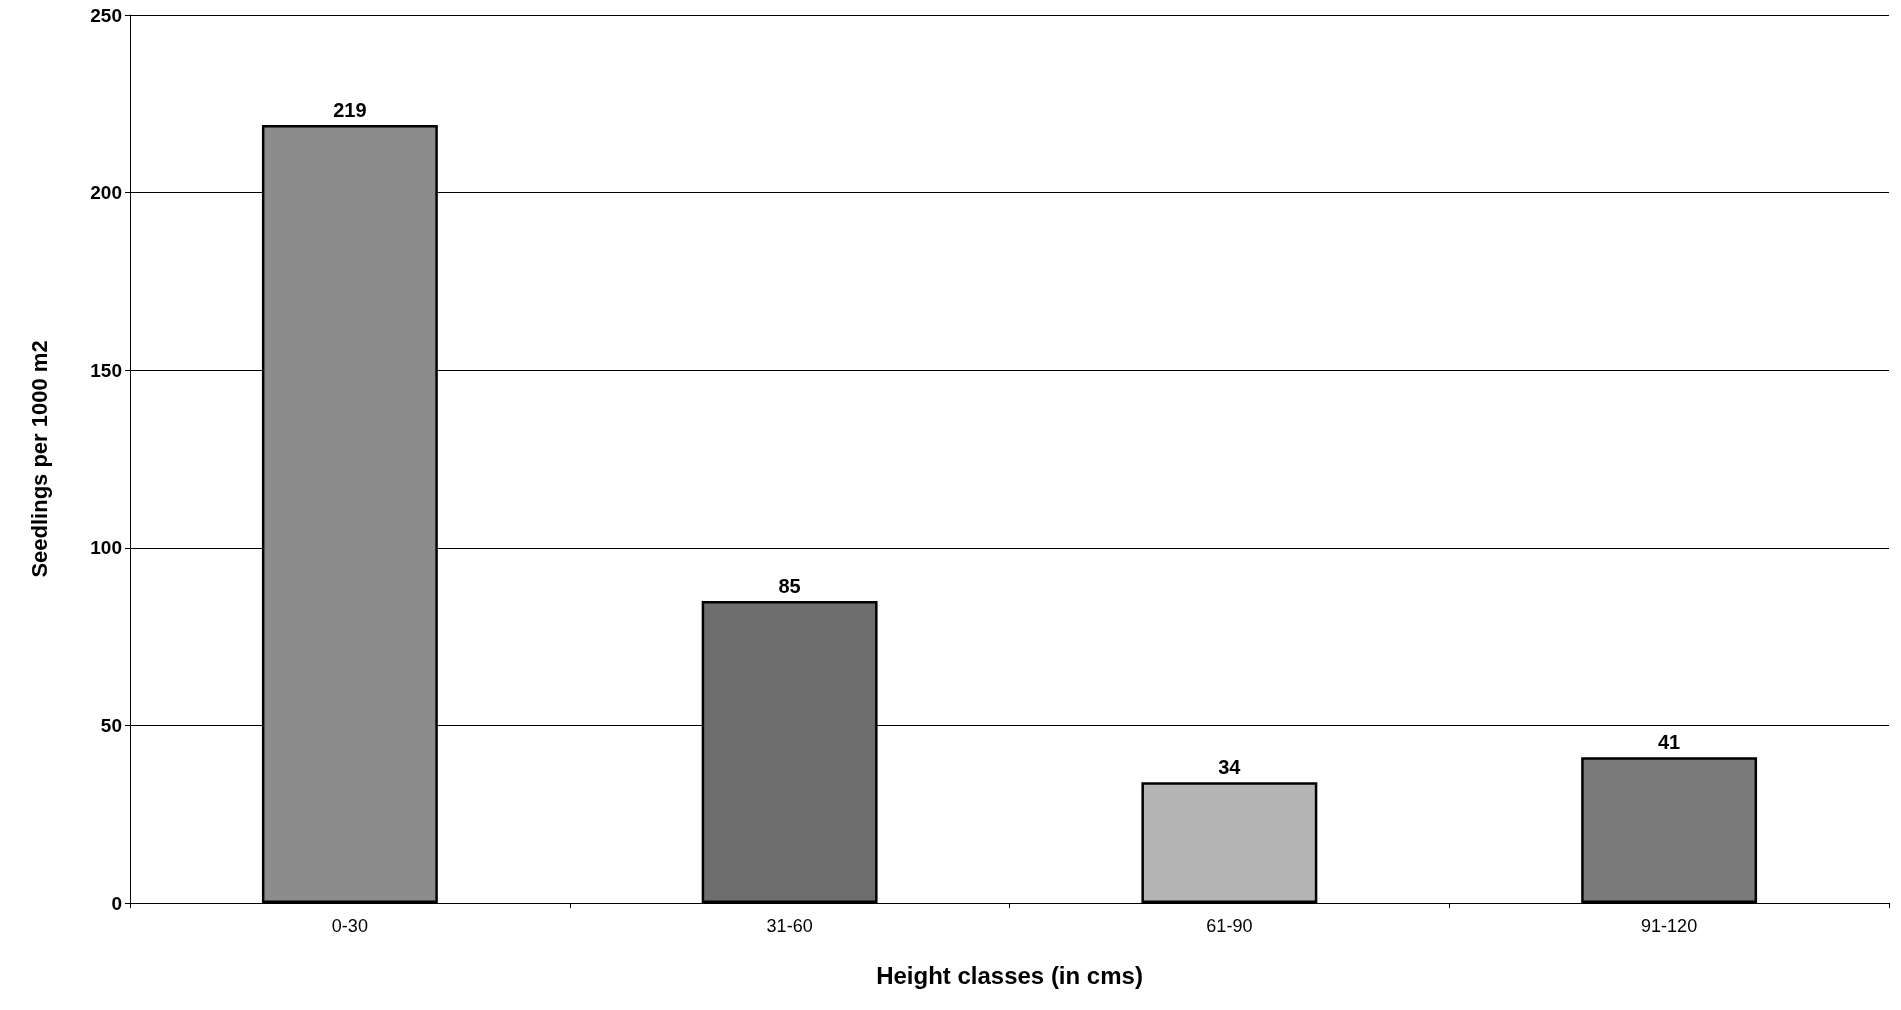 Image resolution: width=1901 pixels, height=1010 pixels. I want to click on y-tick-label: 0, so click(116, 903).